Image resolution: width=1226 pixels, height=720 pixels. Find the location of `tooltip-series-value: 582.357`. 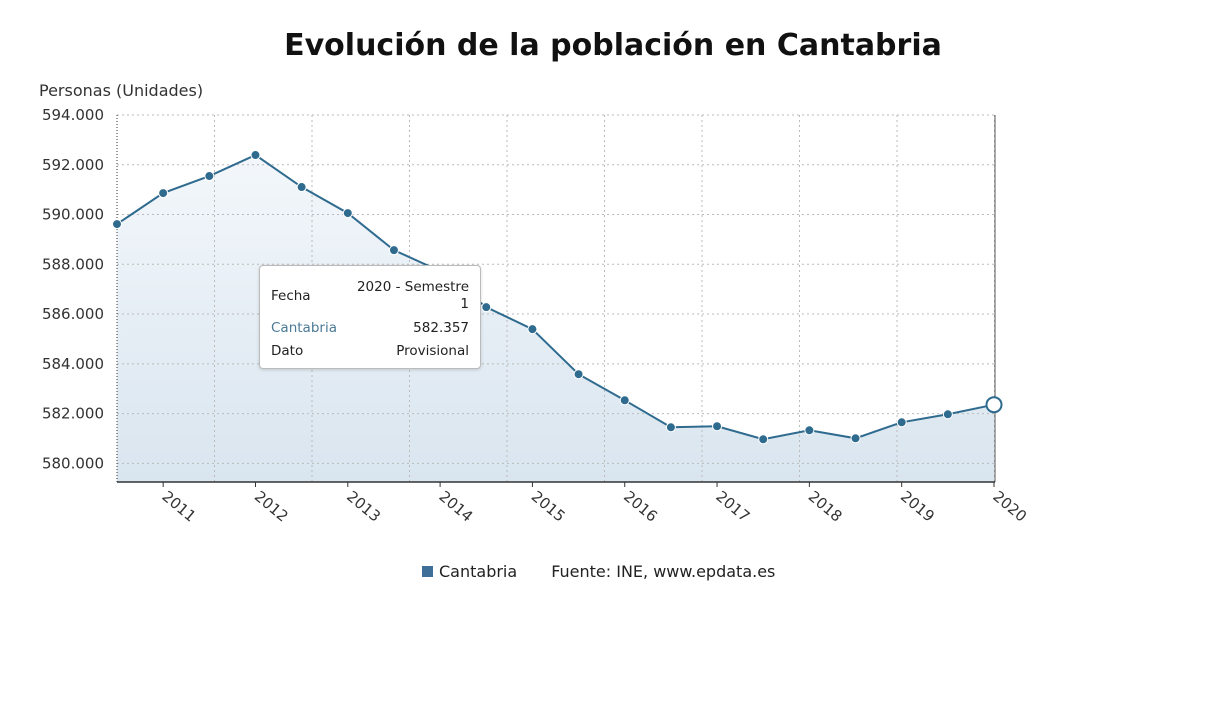

tooltip-series-value: 582.357 is located at coordinates (441, 328).